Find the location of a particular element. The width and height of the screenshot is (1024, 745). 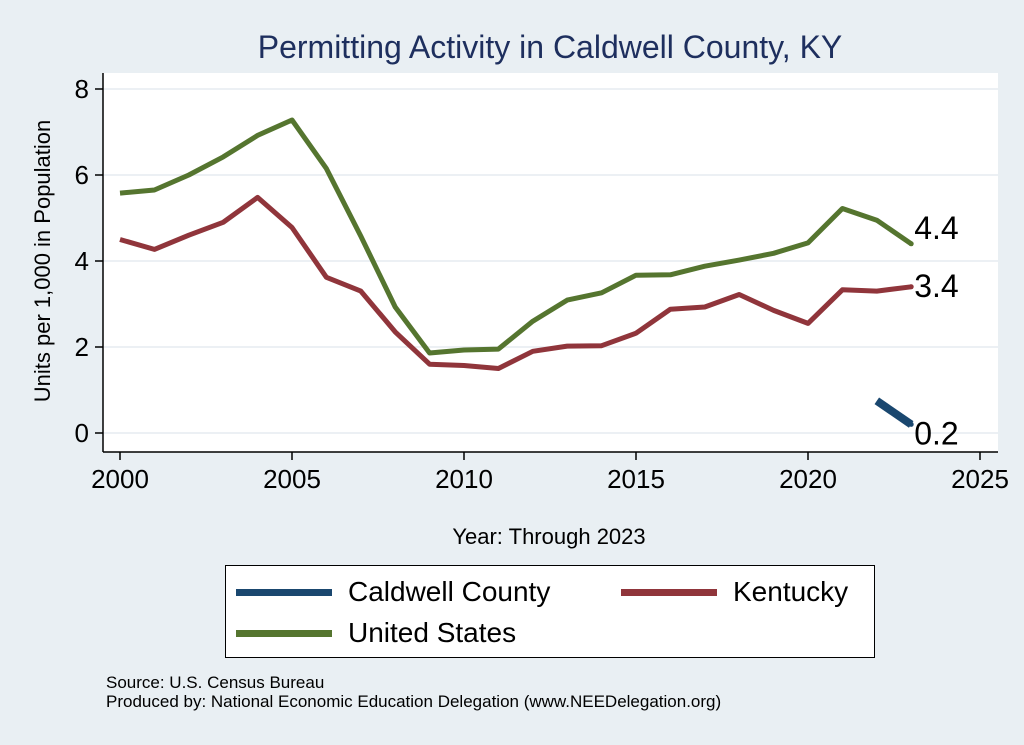

x-tick-label: 2015 is located at coordinates (636, 479).